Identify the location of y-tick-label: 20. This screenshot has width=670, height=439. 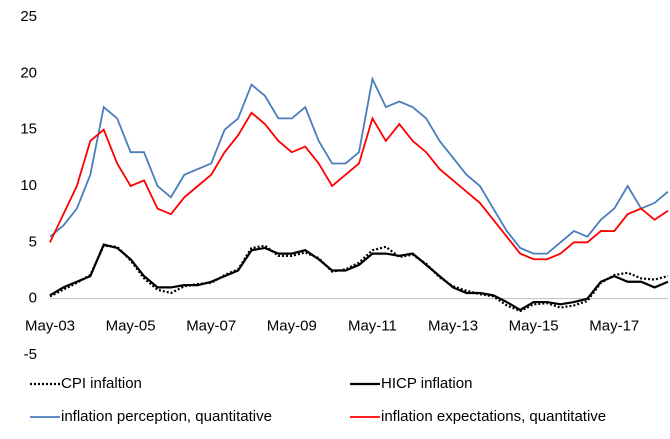
(28, 72).